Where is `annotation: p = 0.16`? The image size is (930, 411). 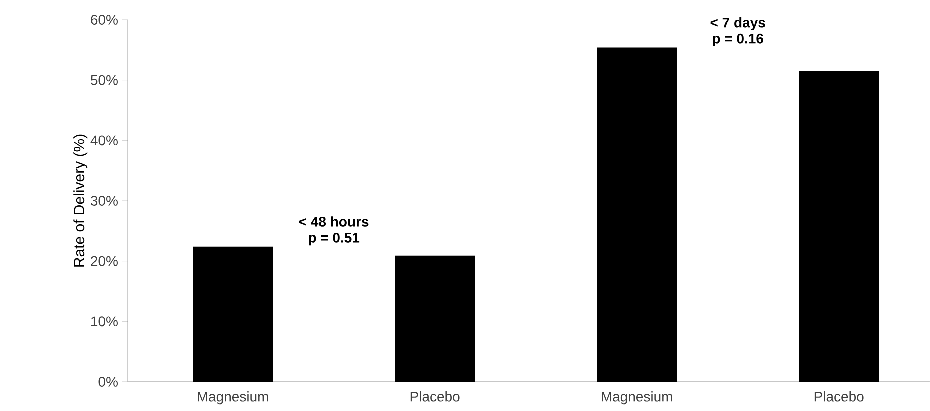
annotation: p = 0.16 is located at coordinates (738, 40).